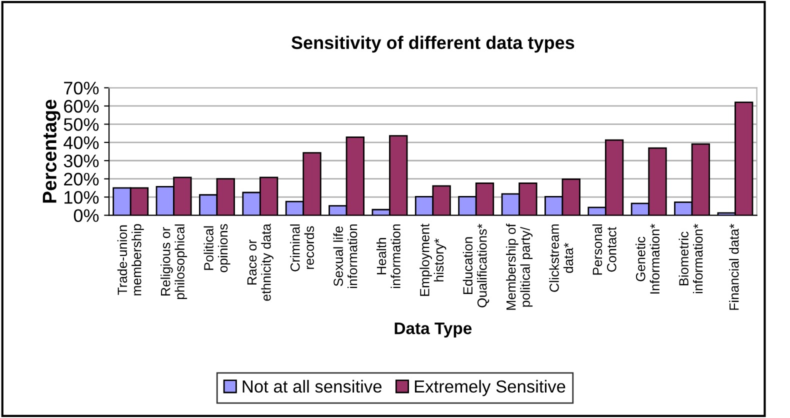  I want to click on y-tick-label: 50%, so click(81, 124).